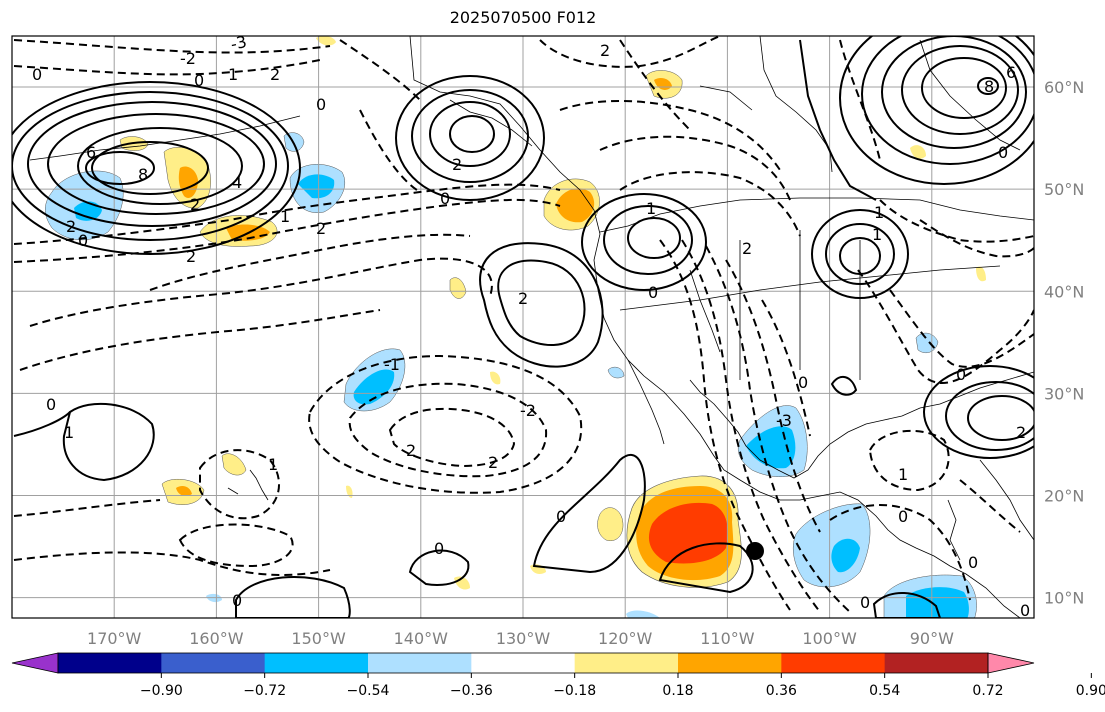 The width and height of the screenshot is (1105, 712). What do you see at coordinates (987, 691) in the screenshot?
I see `colorbar-tick-label: 0.72` at bounding box center [987, 691].